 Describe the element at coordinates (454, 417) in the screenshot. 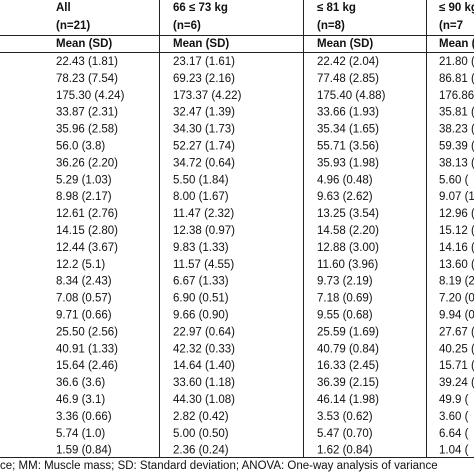

I see `cell: 3.60 (` at that location.